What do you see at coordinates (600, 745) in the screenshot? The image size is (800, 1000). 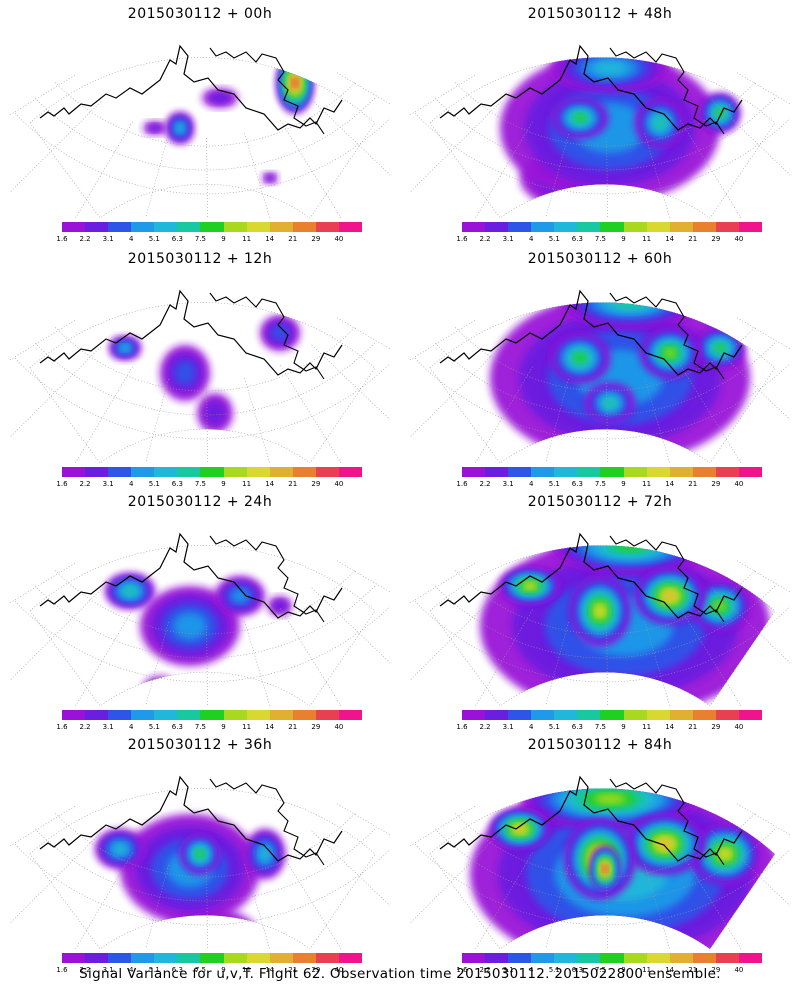 I see `panel-title: 2015030112 + 84h` at bounding box center [600, 745].